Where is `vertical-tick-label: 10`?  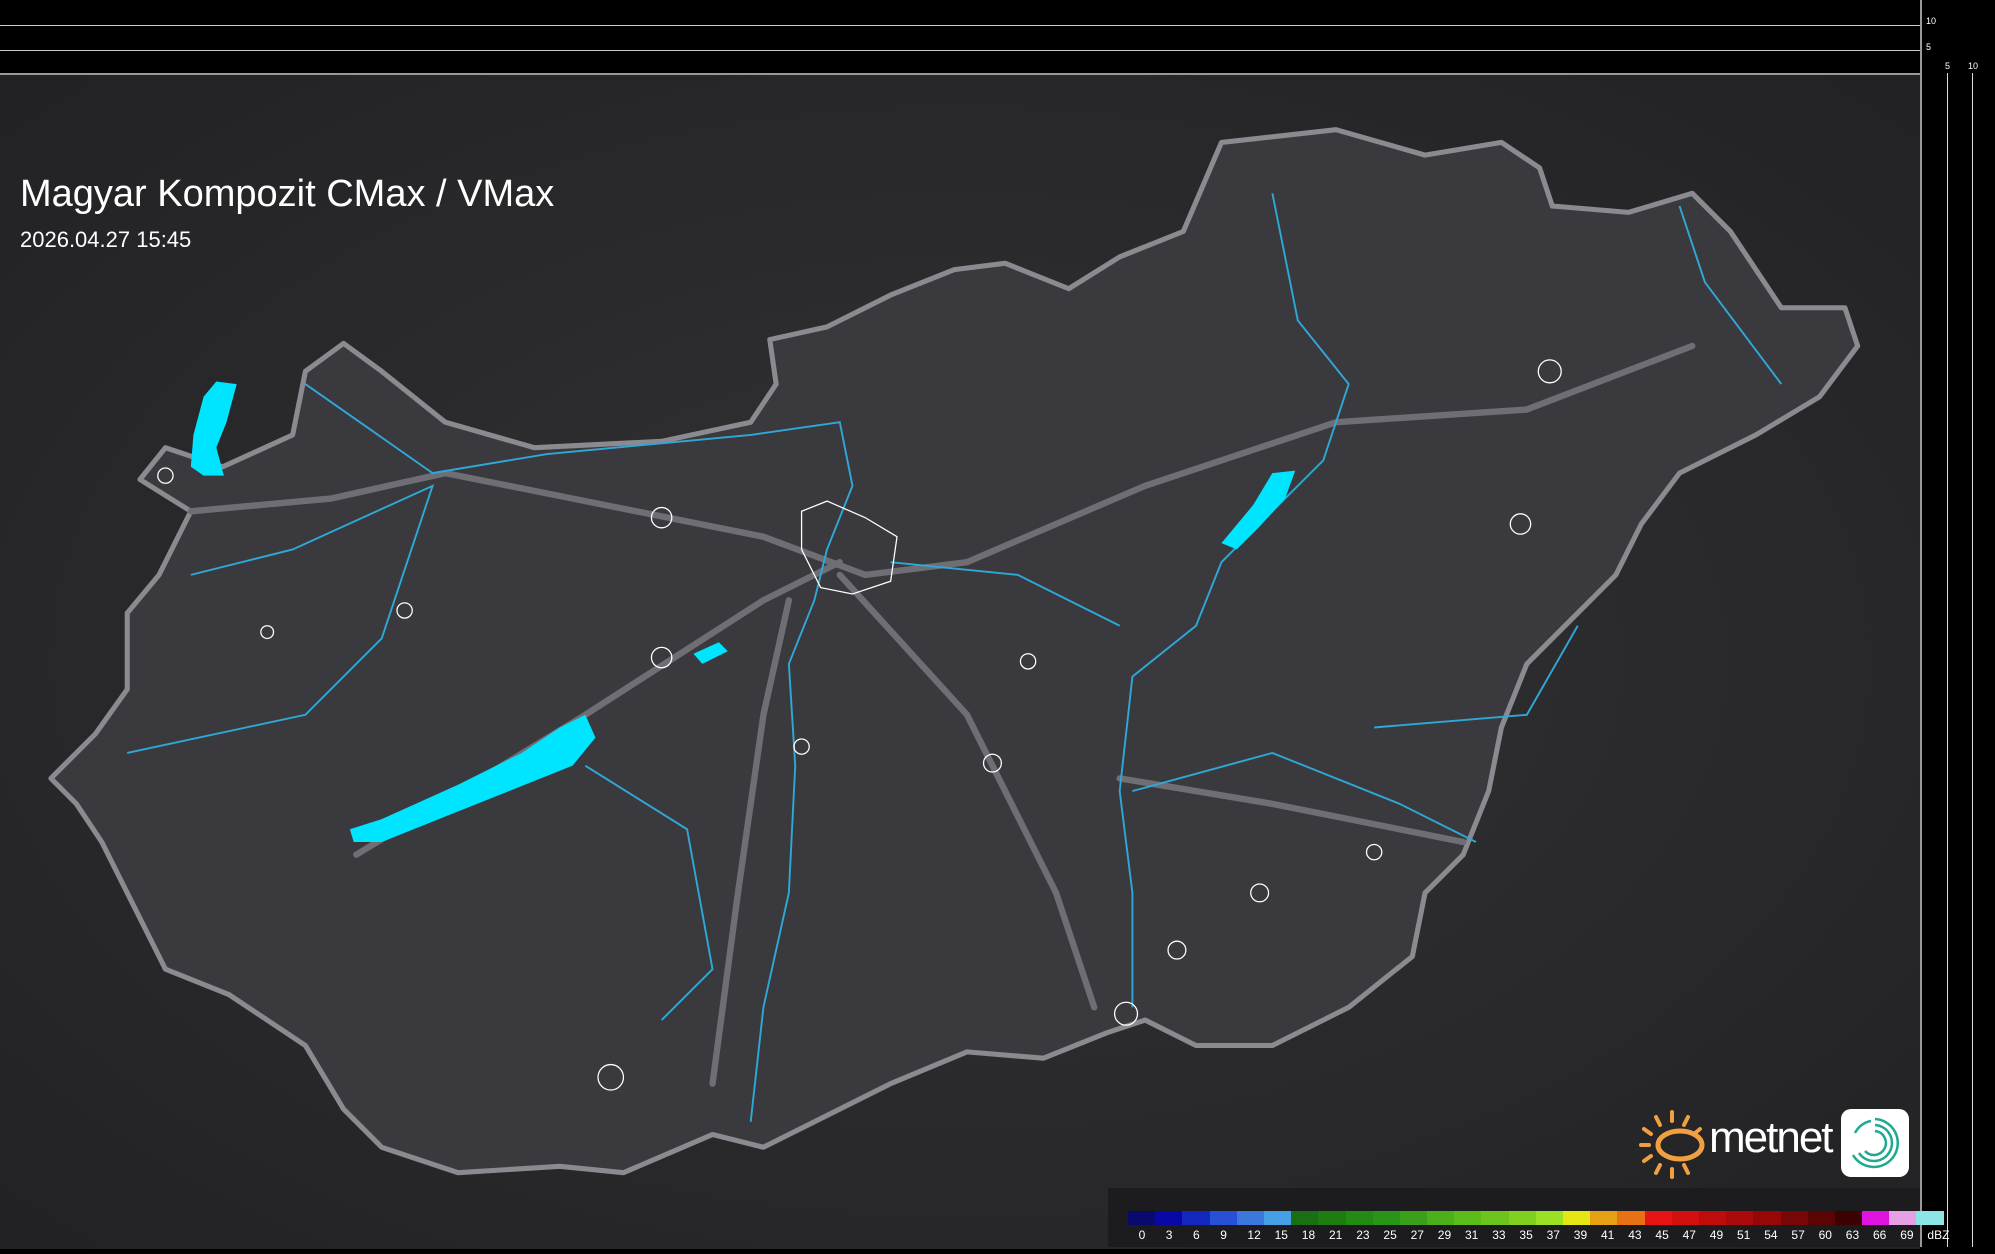 vertical-tick-label: 10 is located at coordinates (1931, 21).